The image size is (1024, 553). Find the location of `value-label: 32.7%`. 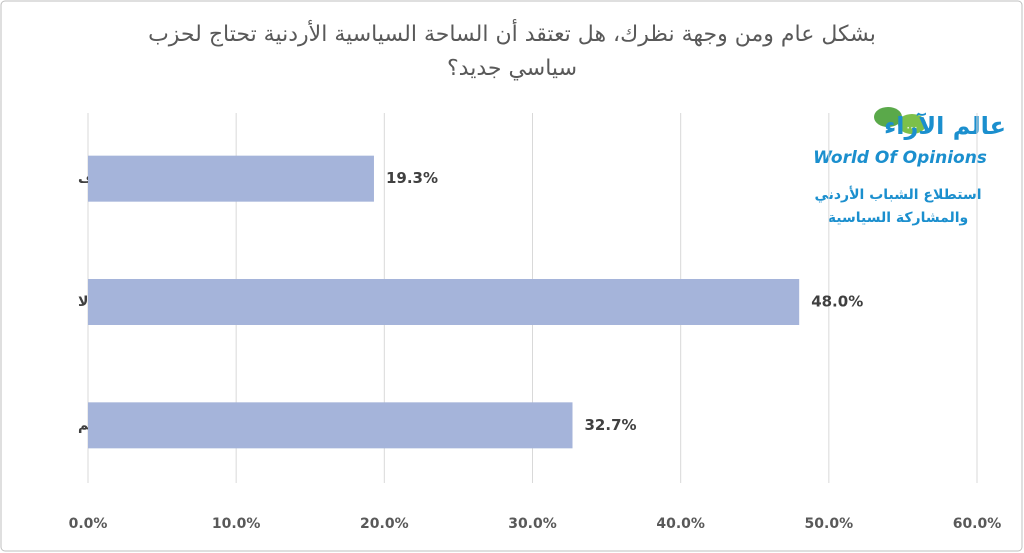

value-label: 32.7% is located at coordinates (611, 425).